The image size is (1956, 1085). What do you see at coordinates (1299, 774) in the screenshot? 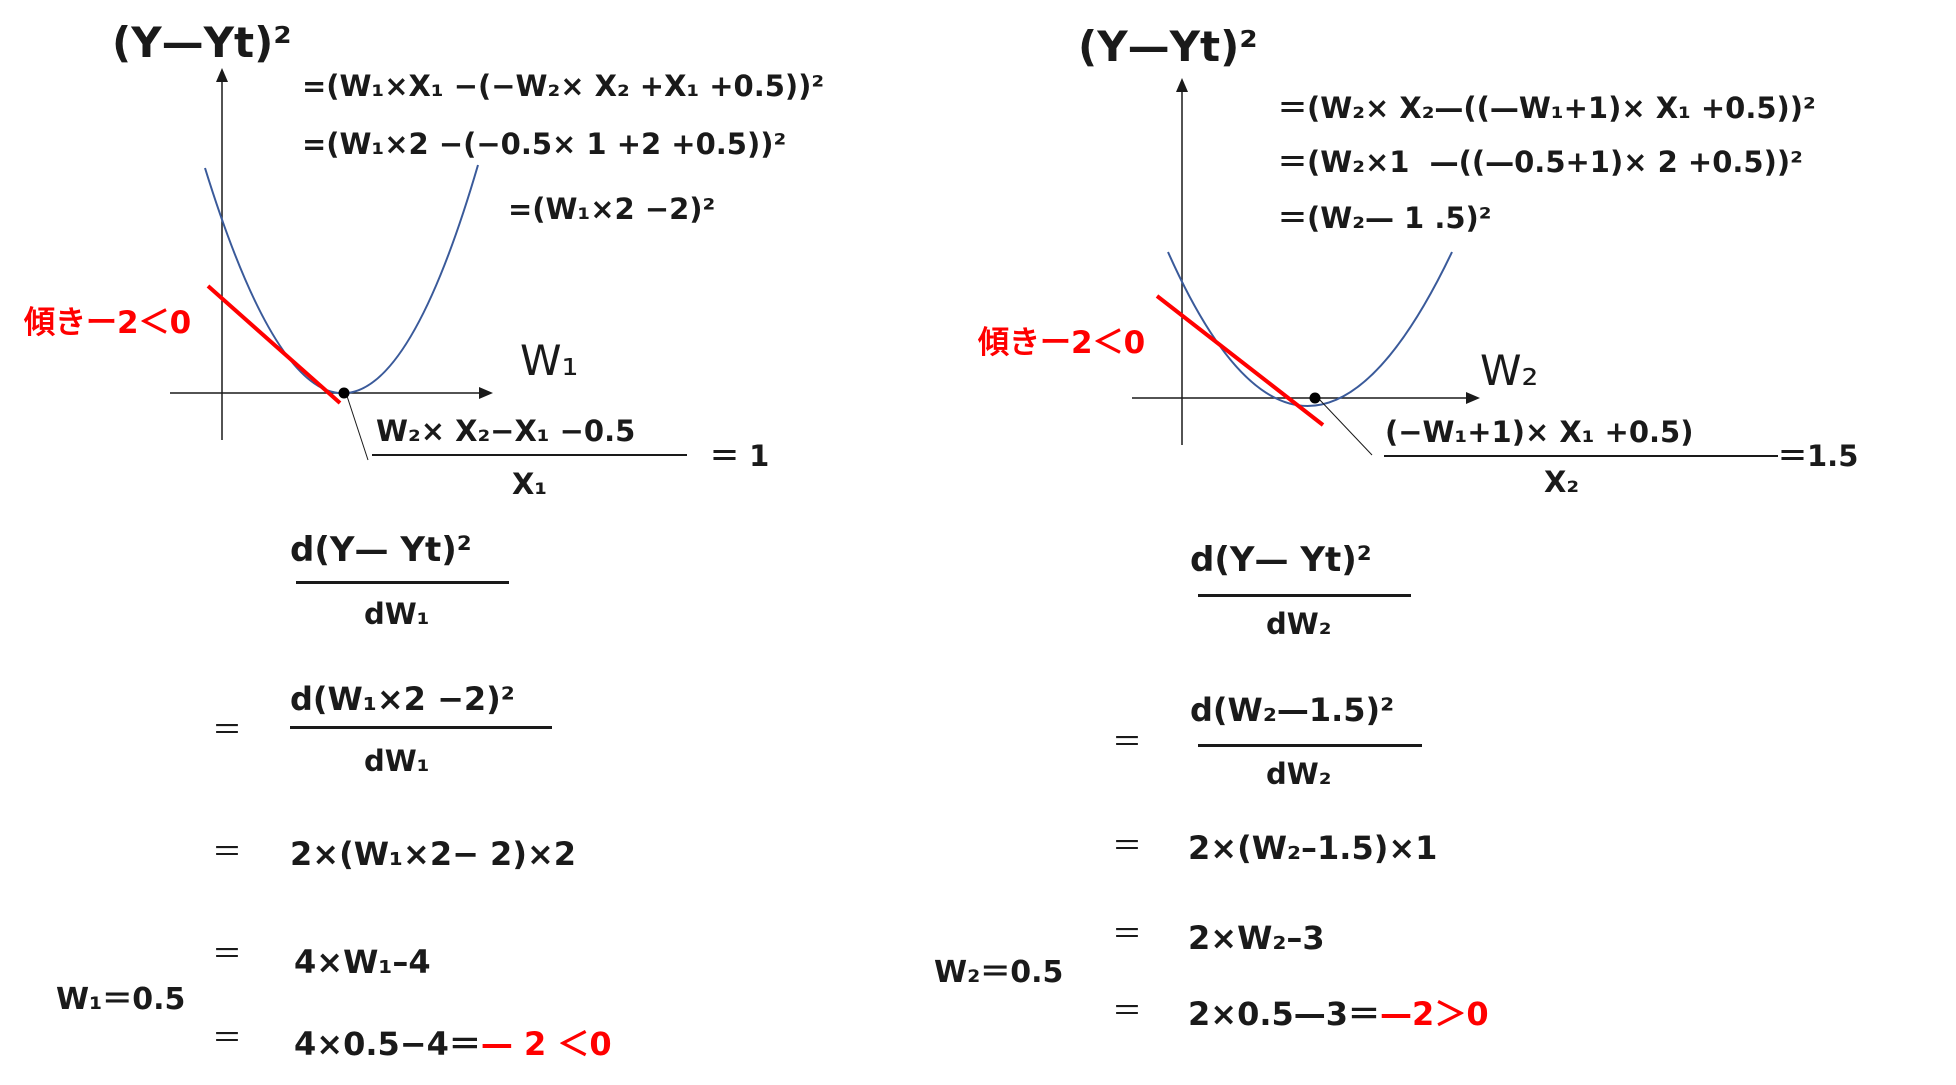
I see `right-step1-denominator: dW₂` at bounding box center [1299, 774].